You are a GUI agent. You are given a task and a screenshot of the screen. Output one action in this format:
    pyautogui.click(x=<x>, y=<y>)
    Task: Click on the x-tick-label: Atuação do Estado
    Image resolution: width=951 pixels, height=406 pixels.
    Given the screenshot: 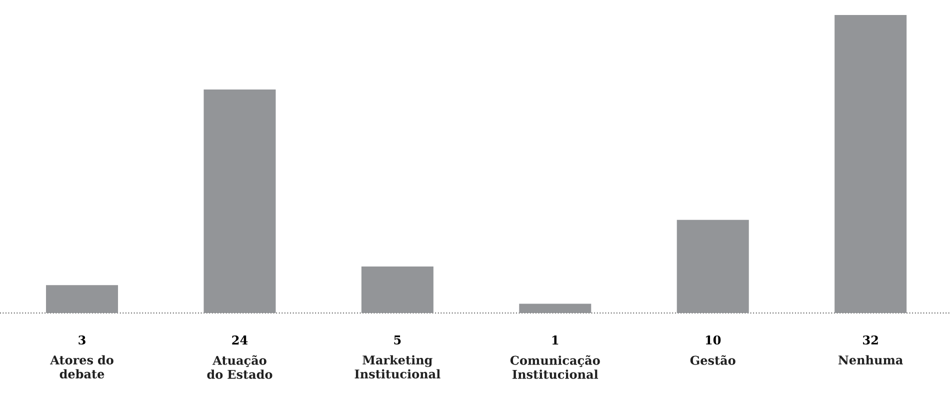 What is the action you would take?
    pyautogui.click(x=239, y=367)
    